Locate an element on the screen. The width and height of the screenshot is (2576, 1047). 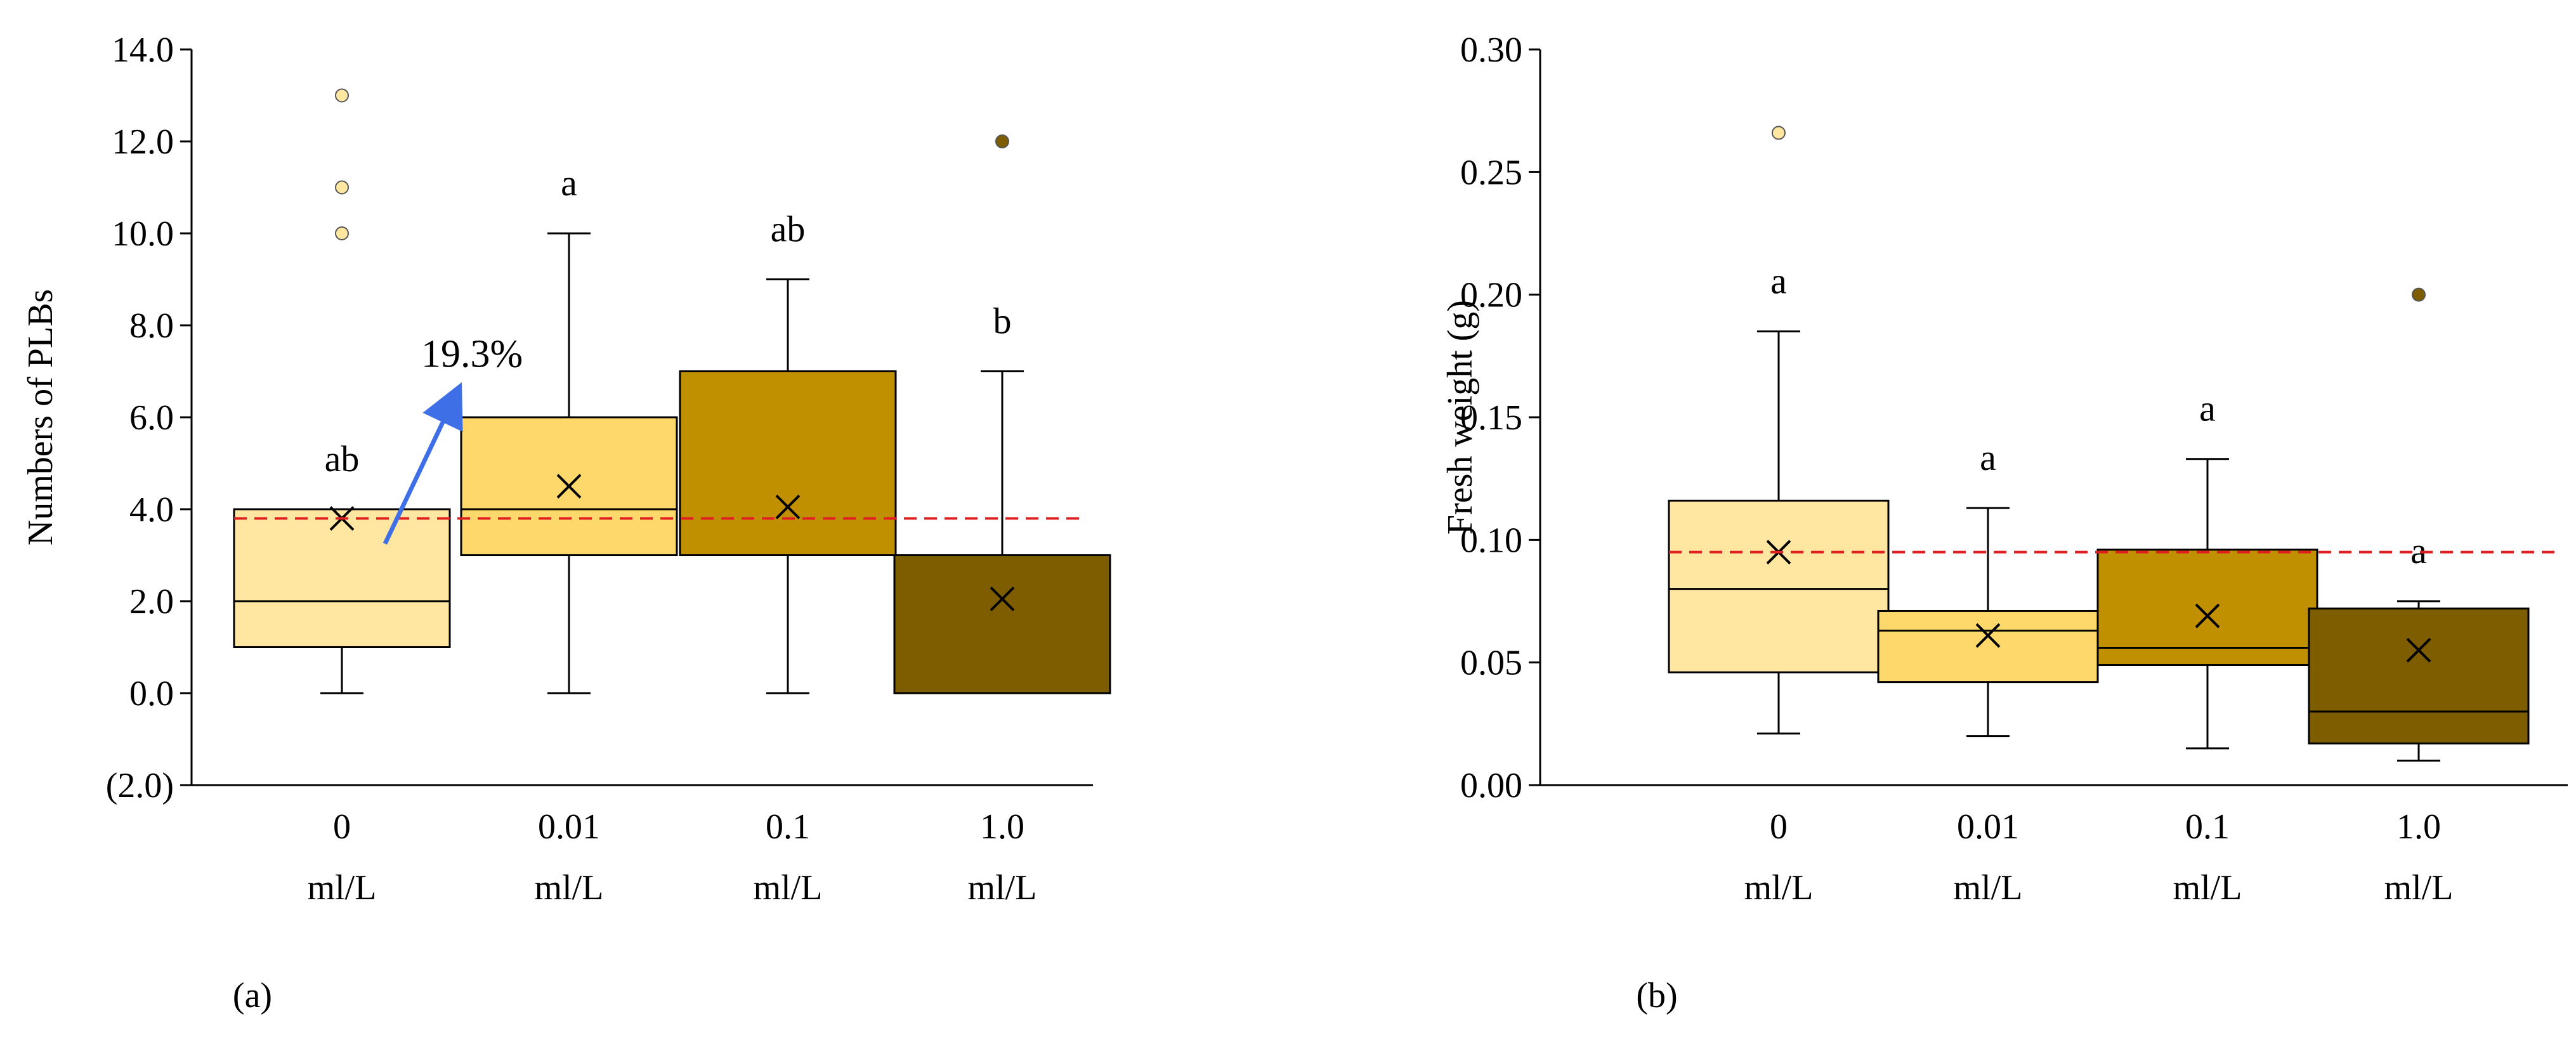
y-tick-label: 0.10 is located at coordinates (1491, 541).